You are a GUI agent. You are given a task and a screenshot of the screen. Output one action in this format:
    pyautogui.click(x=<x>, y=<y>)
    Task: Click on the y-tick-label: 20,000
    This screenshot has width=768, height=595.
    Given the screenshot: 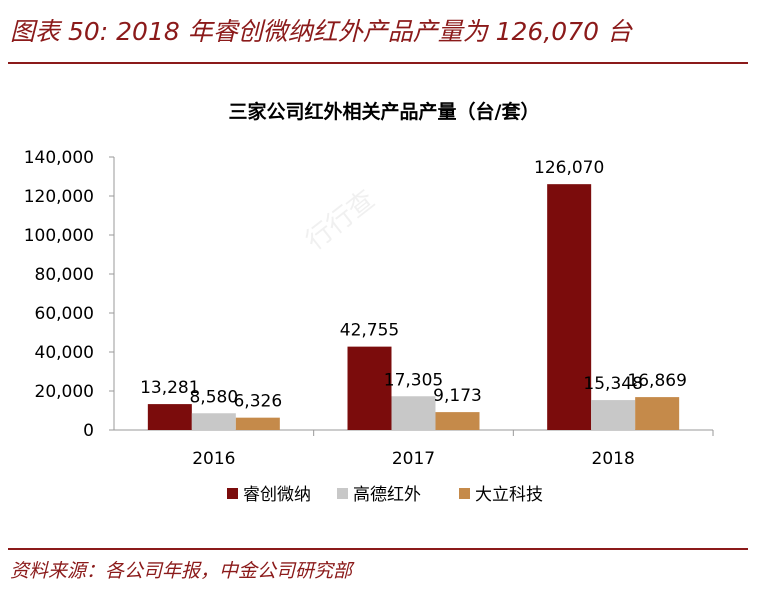 What is the action you would take?
    pyautogui.click(x=64, y=392)
    